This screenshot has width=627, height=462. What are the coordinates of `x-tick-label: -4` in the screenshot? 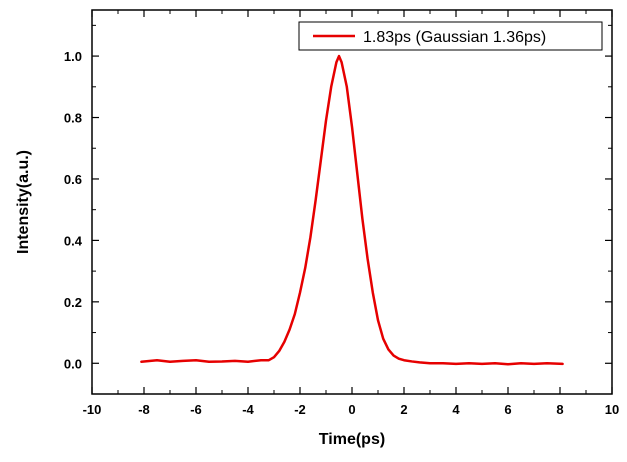 It's located at (248, 409).